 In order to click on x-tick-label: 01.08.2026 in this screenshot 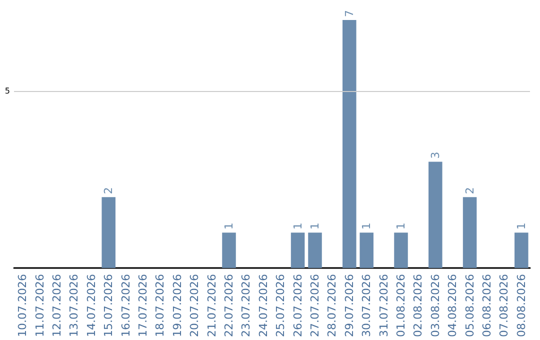, I will do `click(401, 306)`.